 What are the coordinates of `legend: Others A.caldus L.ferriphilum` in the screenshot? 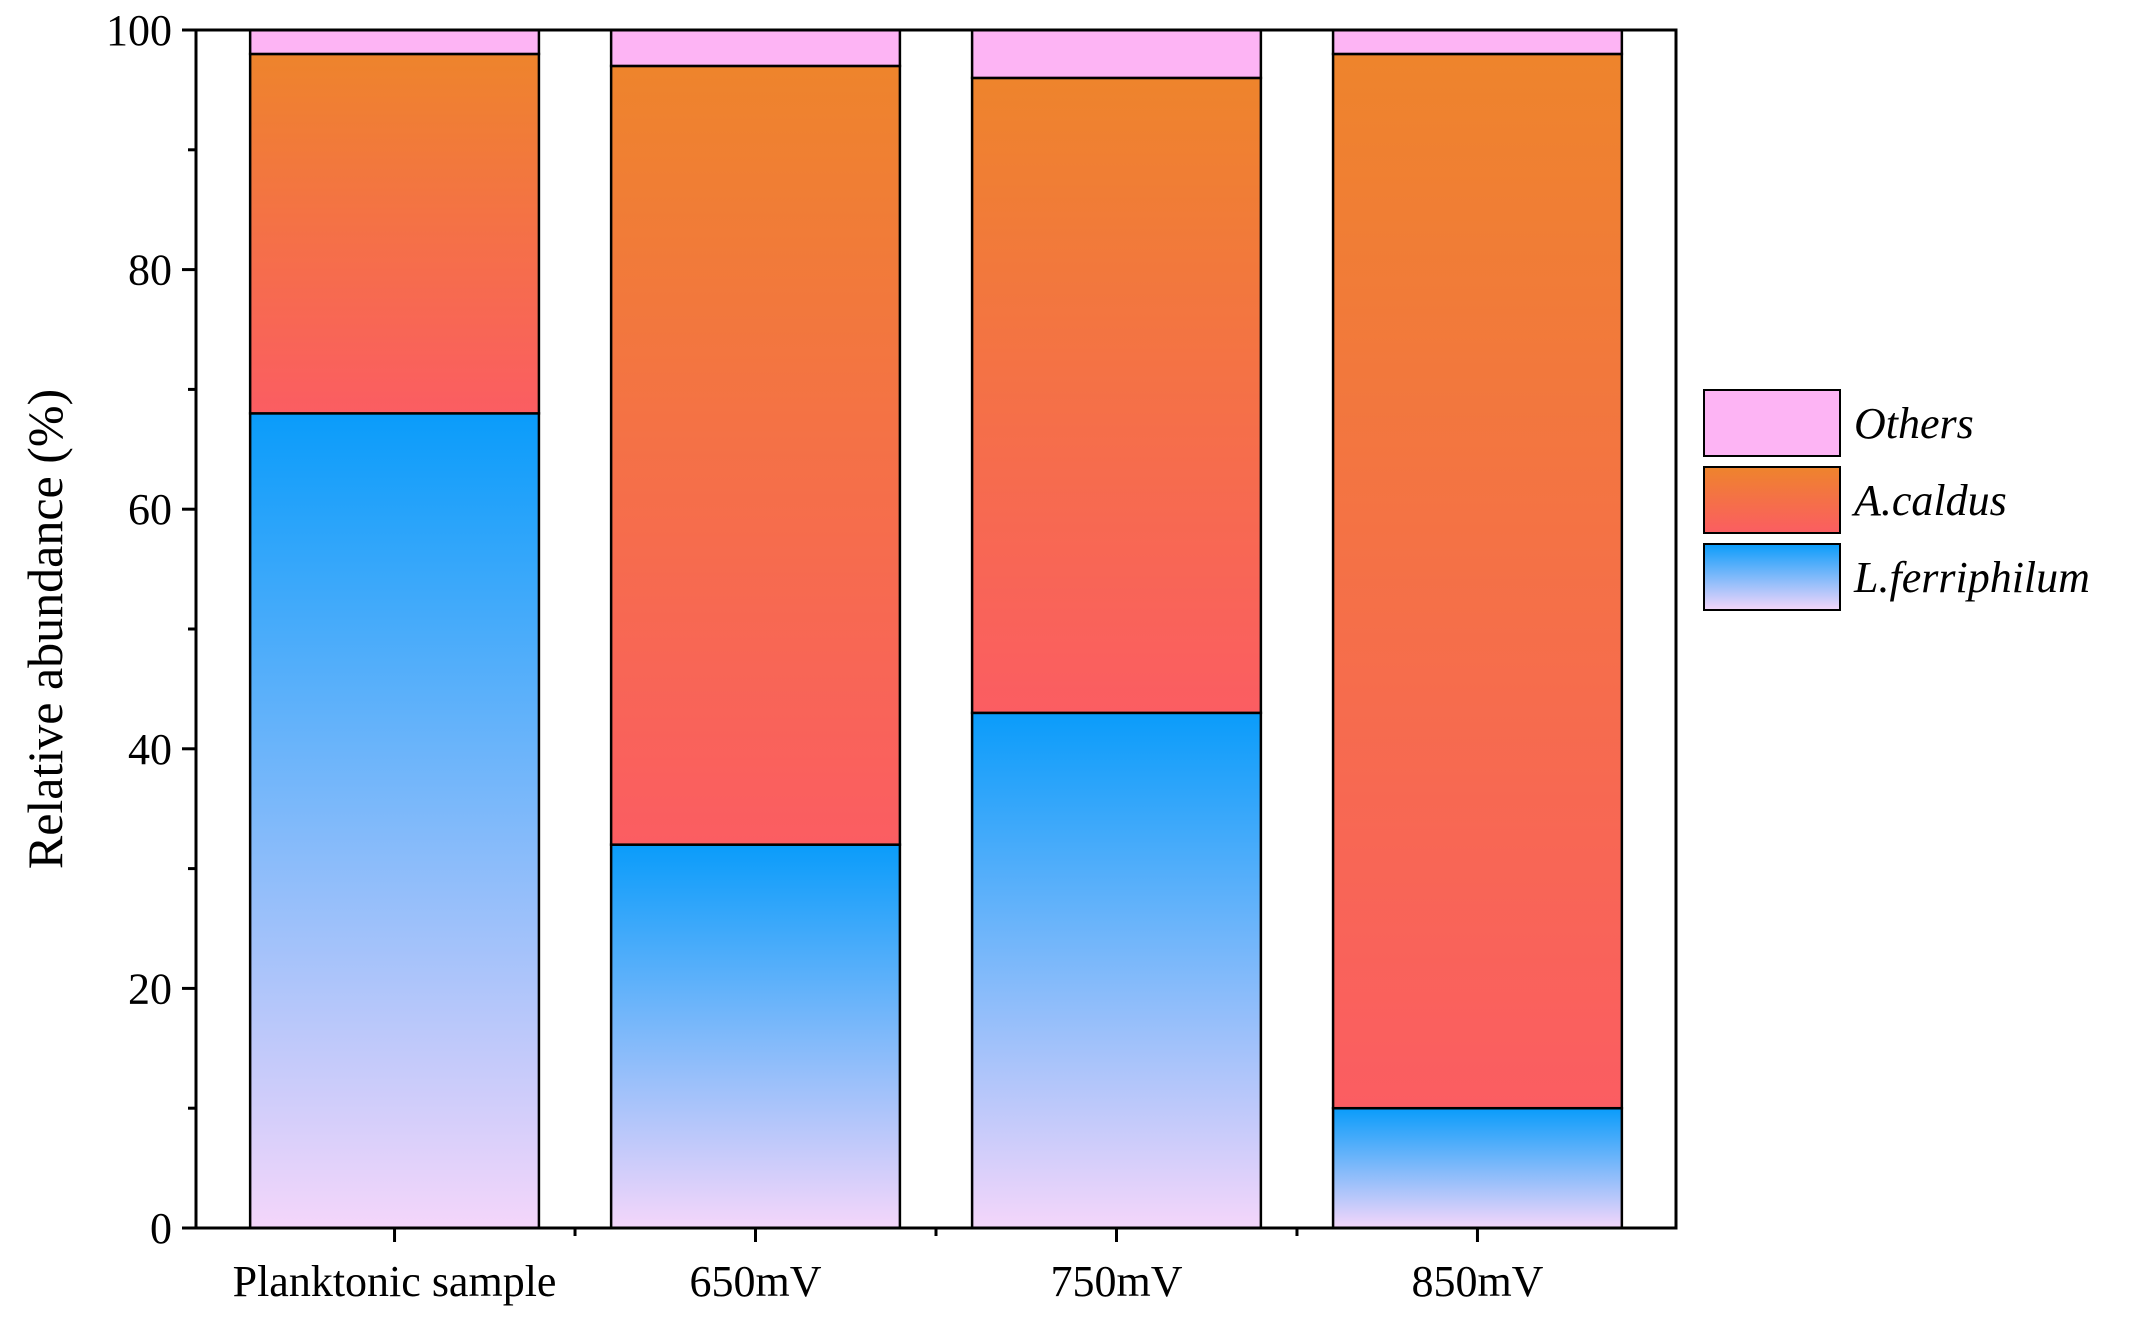 It's located at (1896, 500).